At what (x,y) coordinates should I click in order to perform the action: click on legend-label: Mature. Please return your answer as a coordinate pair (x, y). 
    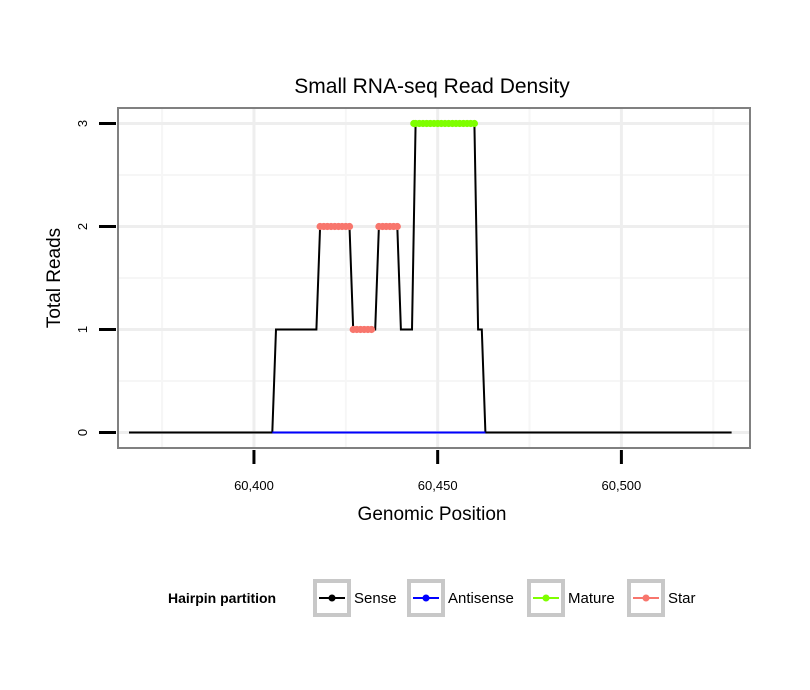
    Looking at the image, I should click on (591, 598).